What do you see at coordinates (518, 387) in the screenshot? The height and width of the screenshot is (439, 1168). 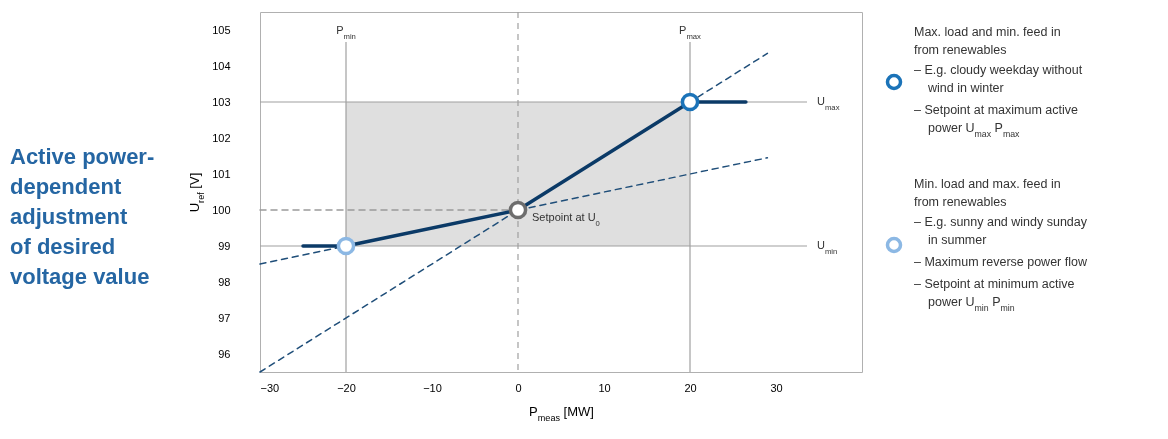 I see `x-tick-label: 0` at bounding box center [518, 387].